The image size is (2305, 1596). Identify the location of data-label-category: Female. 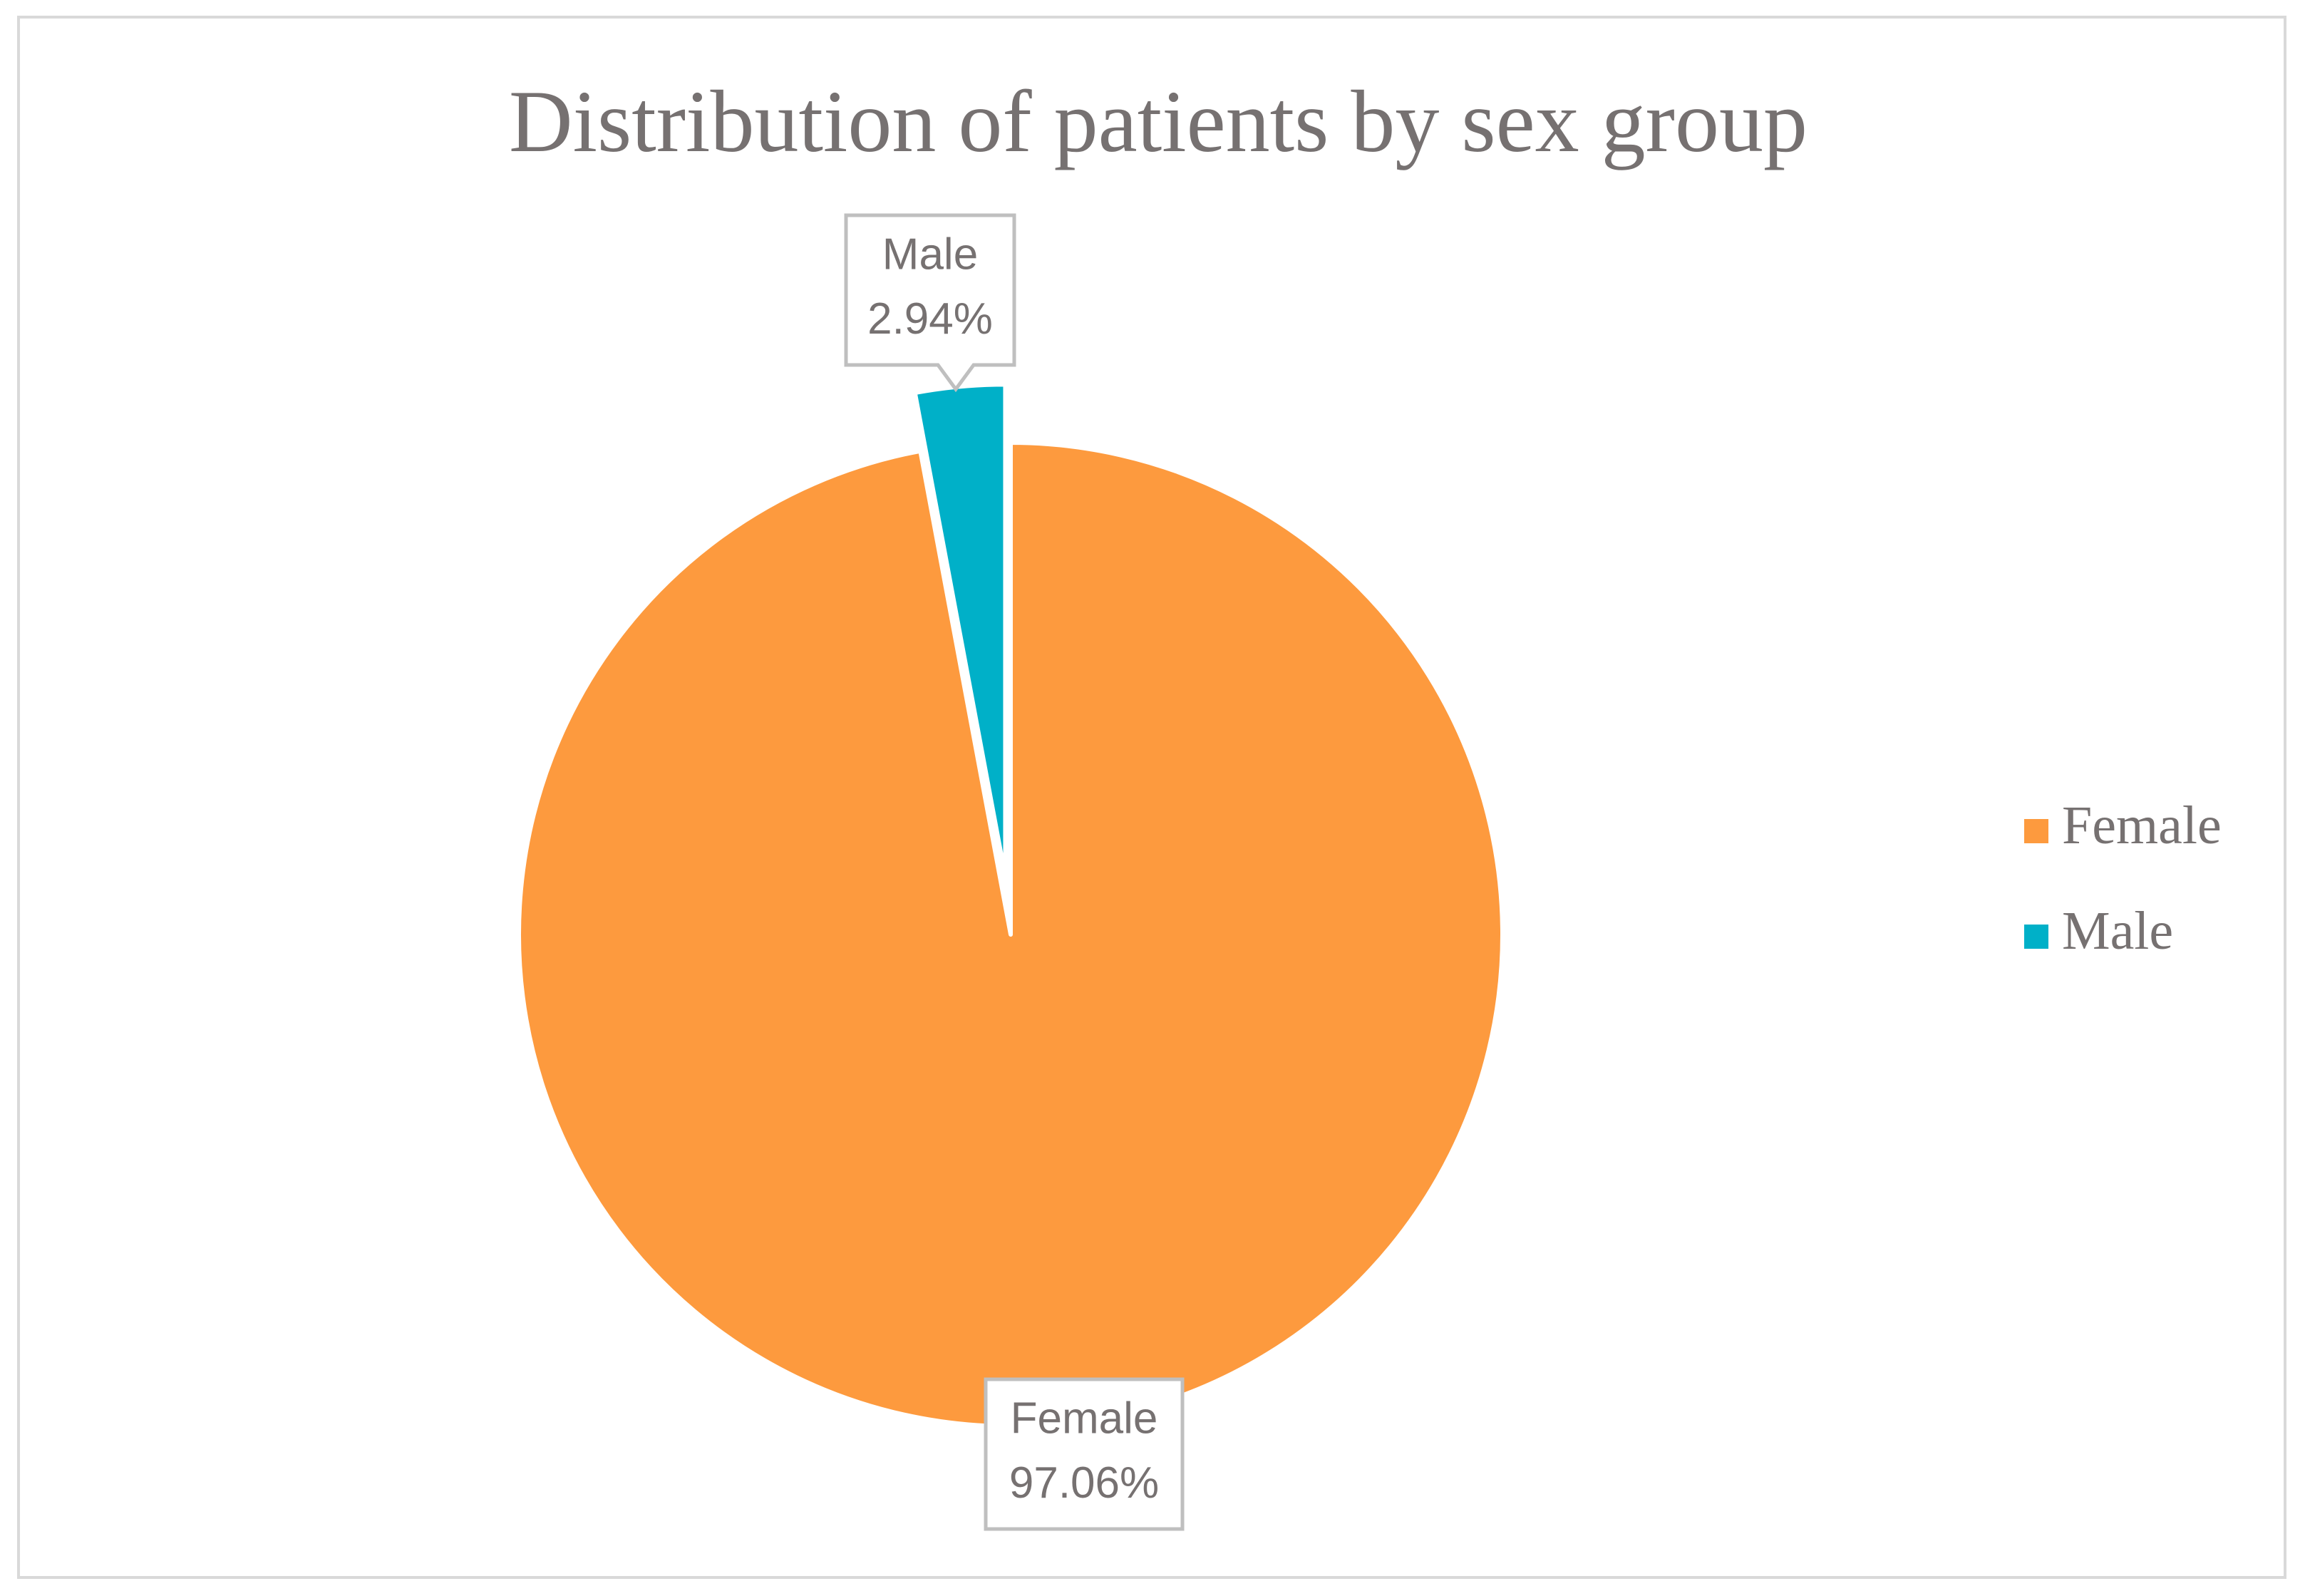
(1085, 1418).